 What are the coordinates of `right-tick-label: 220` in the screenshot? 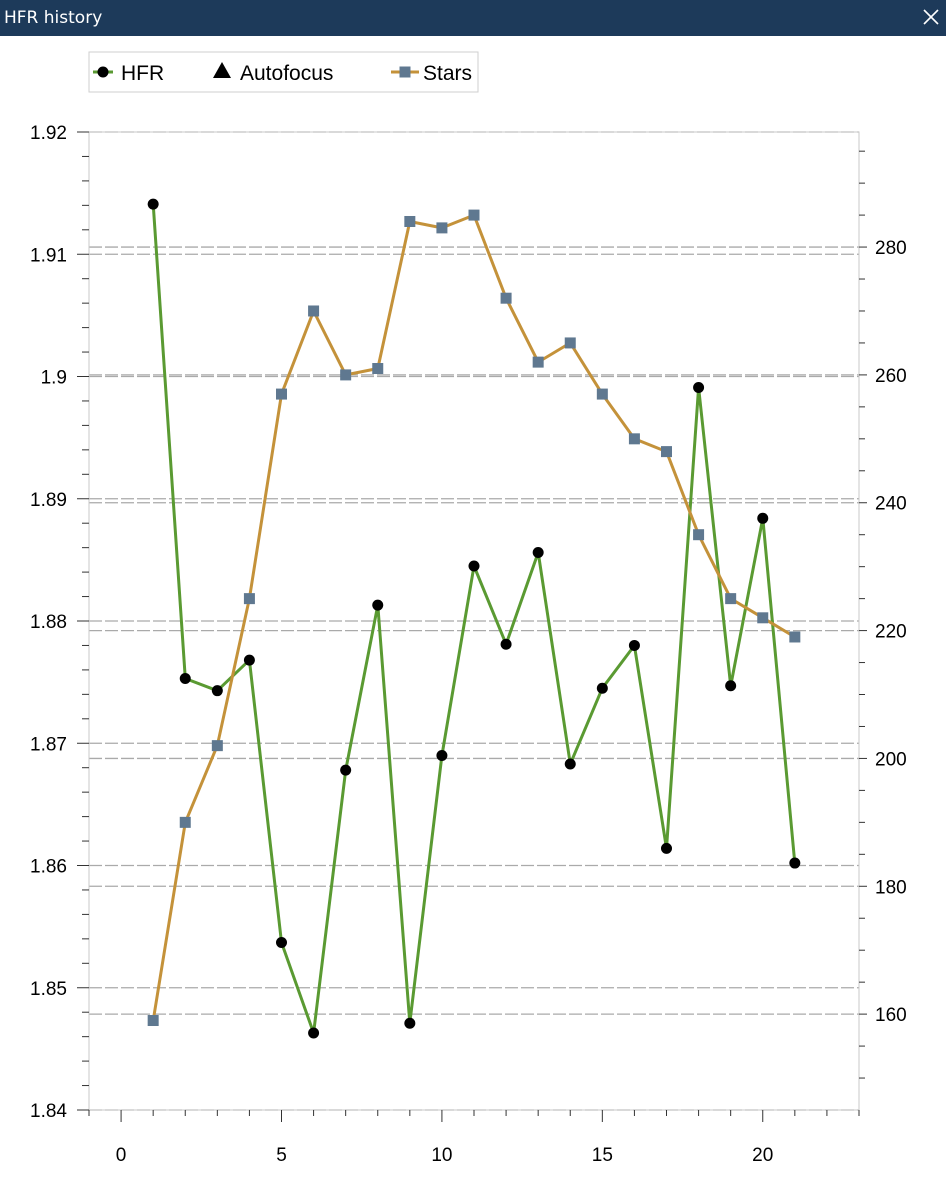 It's located at (891, 632).